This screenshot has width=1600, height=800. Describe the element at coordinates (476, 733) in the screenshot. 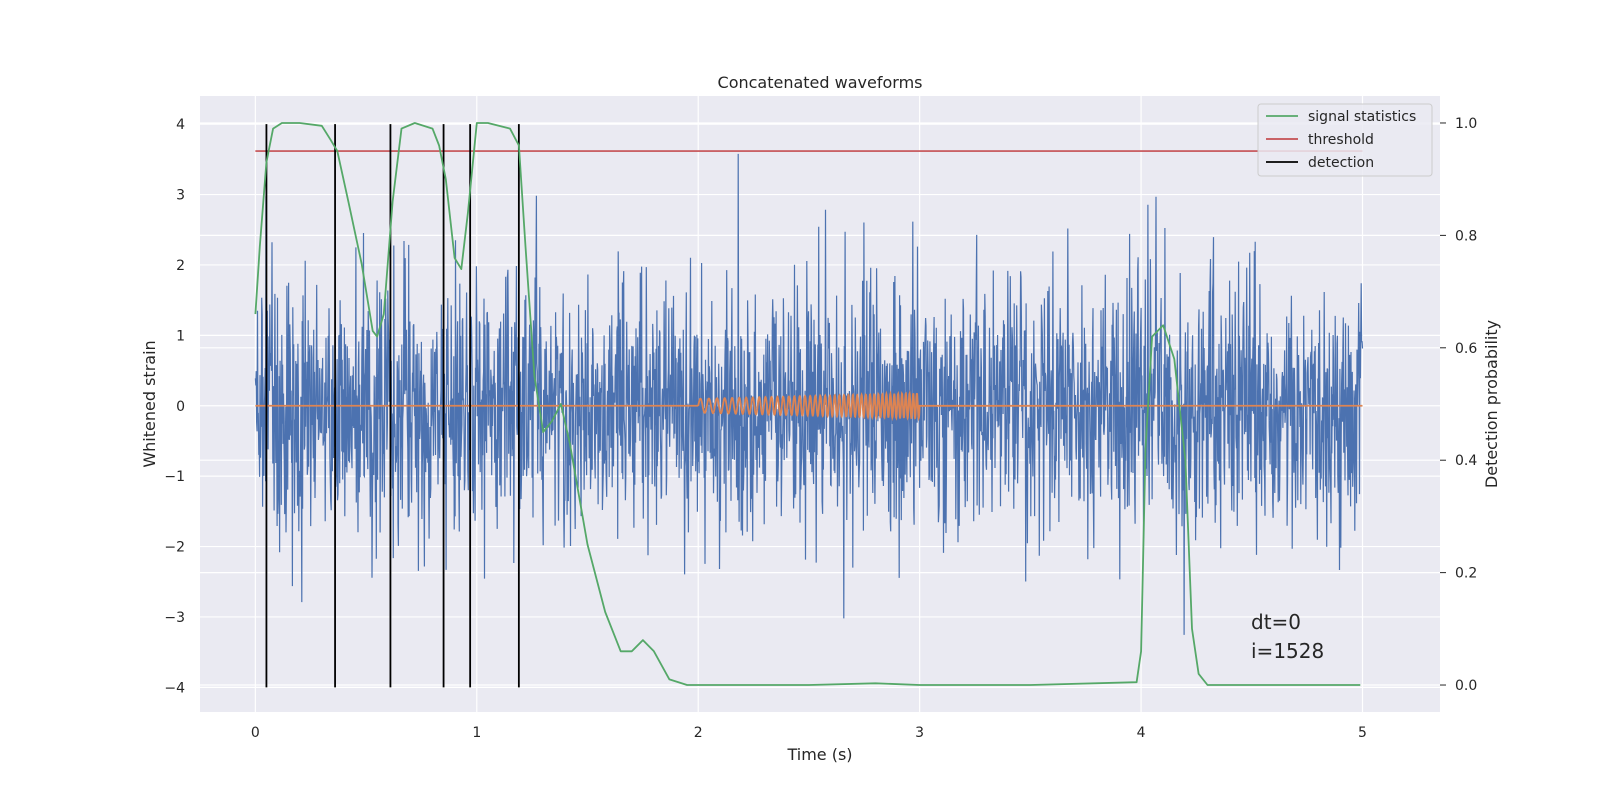

I see `x-tick-label: 1` at that location.